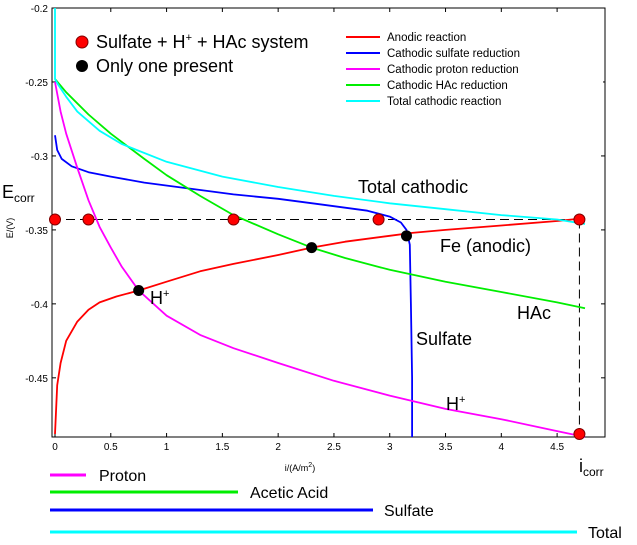 The height and width of the screenshot is (545, 637). I want to click on x-tick-label: 0.5, so click(111, 447).